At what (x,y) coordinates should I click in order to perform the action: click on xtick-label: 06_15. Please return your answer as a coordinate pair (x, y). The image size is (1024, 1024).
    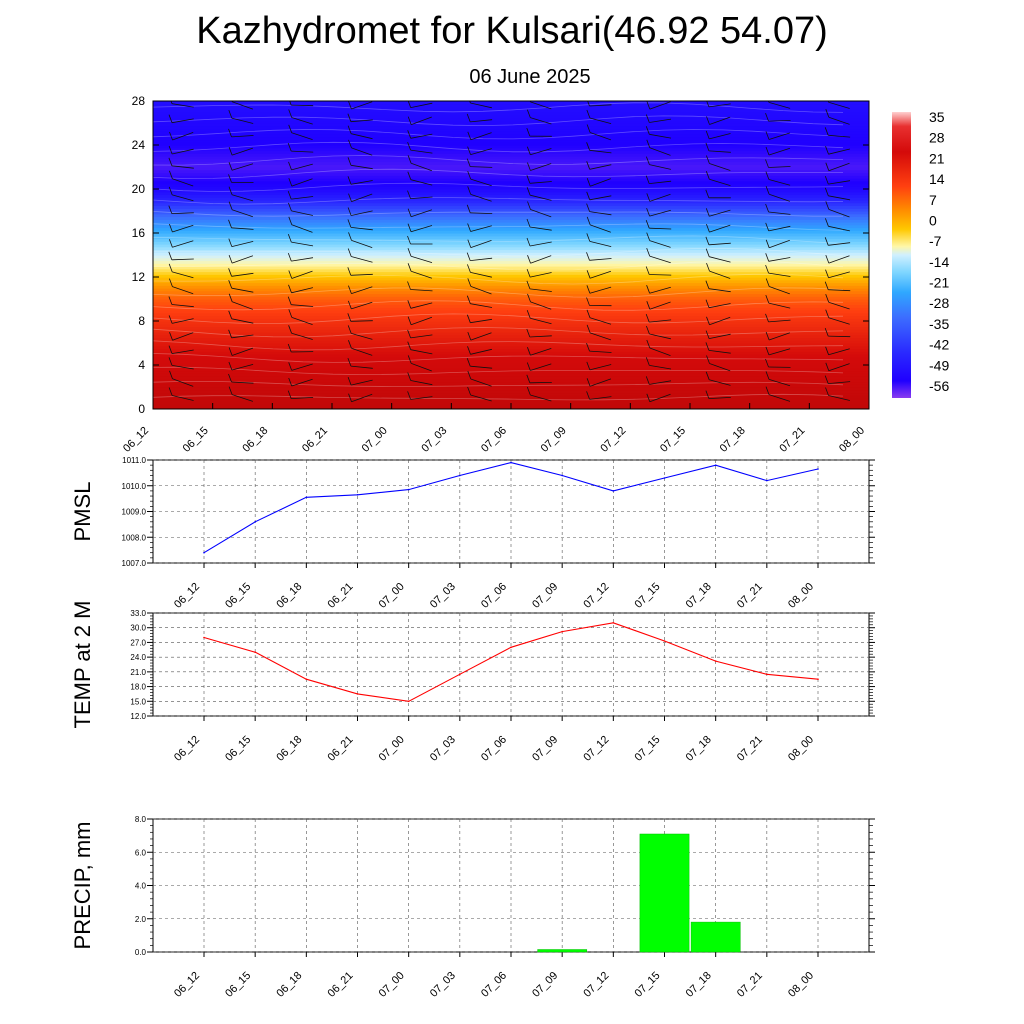
    Looking at the image, I should click on (238, 596).